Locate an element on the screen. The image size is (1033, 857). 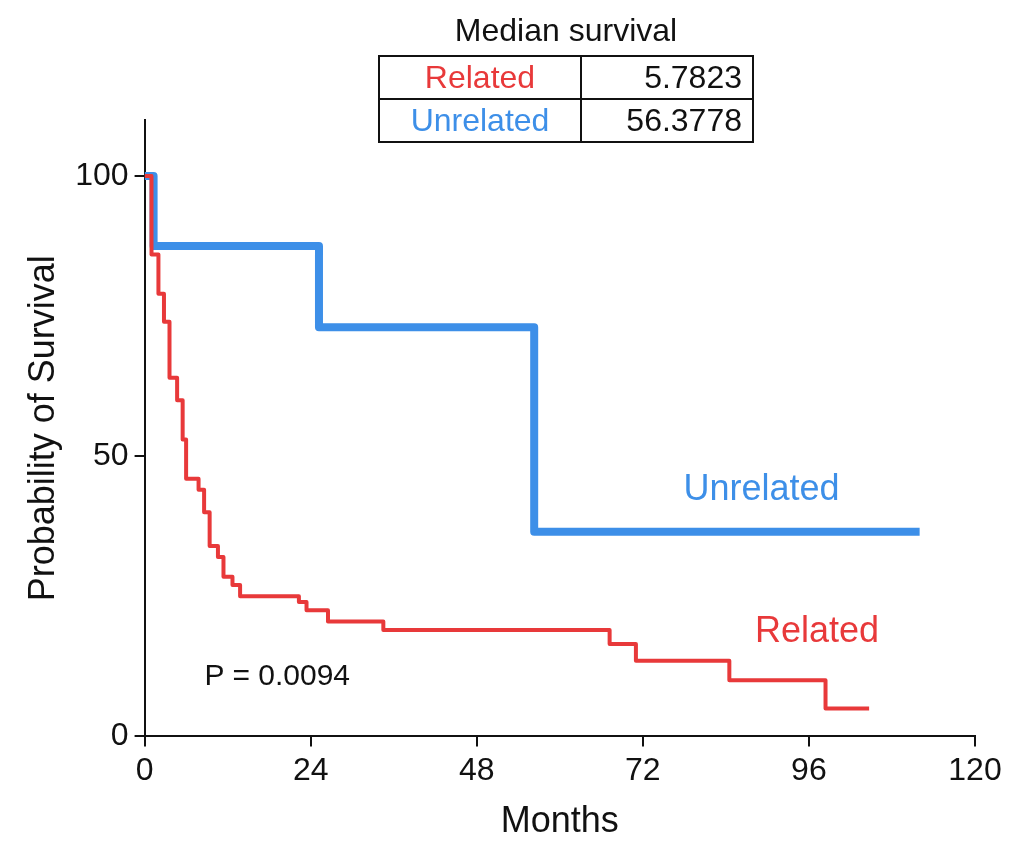
x-tick-label: 48 is located at coordinates (476, 769).